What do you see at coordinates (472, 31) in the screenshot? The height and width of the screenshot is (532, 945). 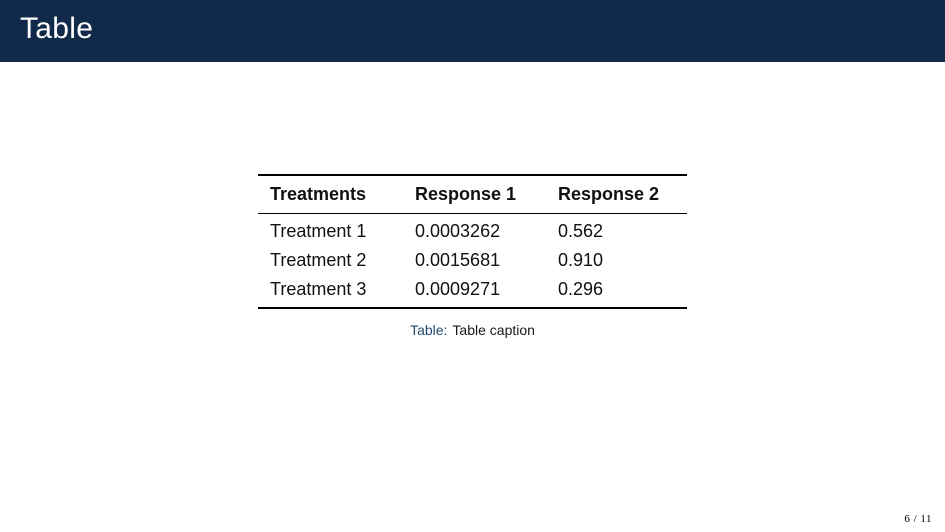 I see `slide-title-bar: Table` at bounding box center [472, 31].